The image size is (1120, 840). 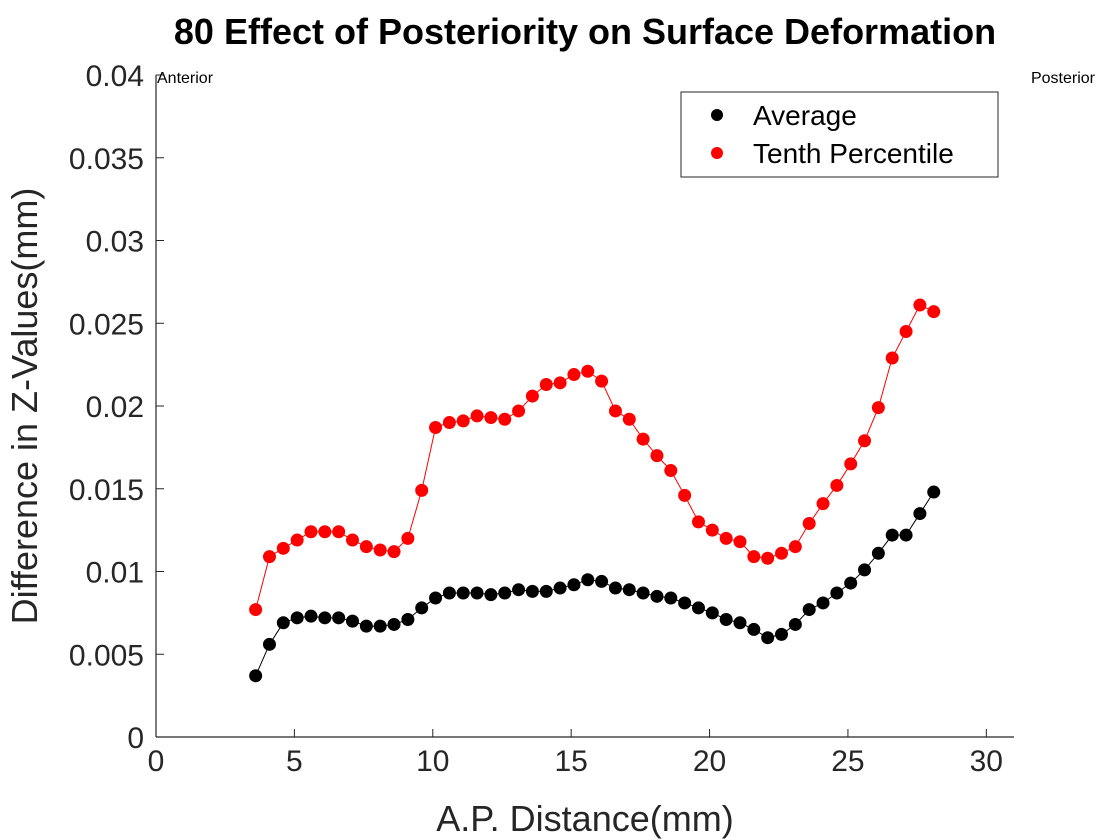 What do you see at coordinates (717, 115) in the screenshot?
I see `legend-marker-average` at bounding box center [717, 115].